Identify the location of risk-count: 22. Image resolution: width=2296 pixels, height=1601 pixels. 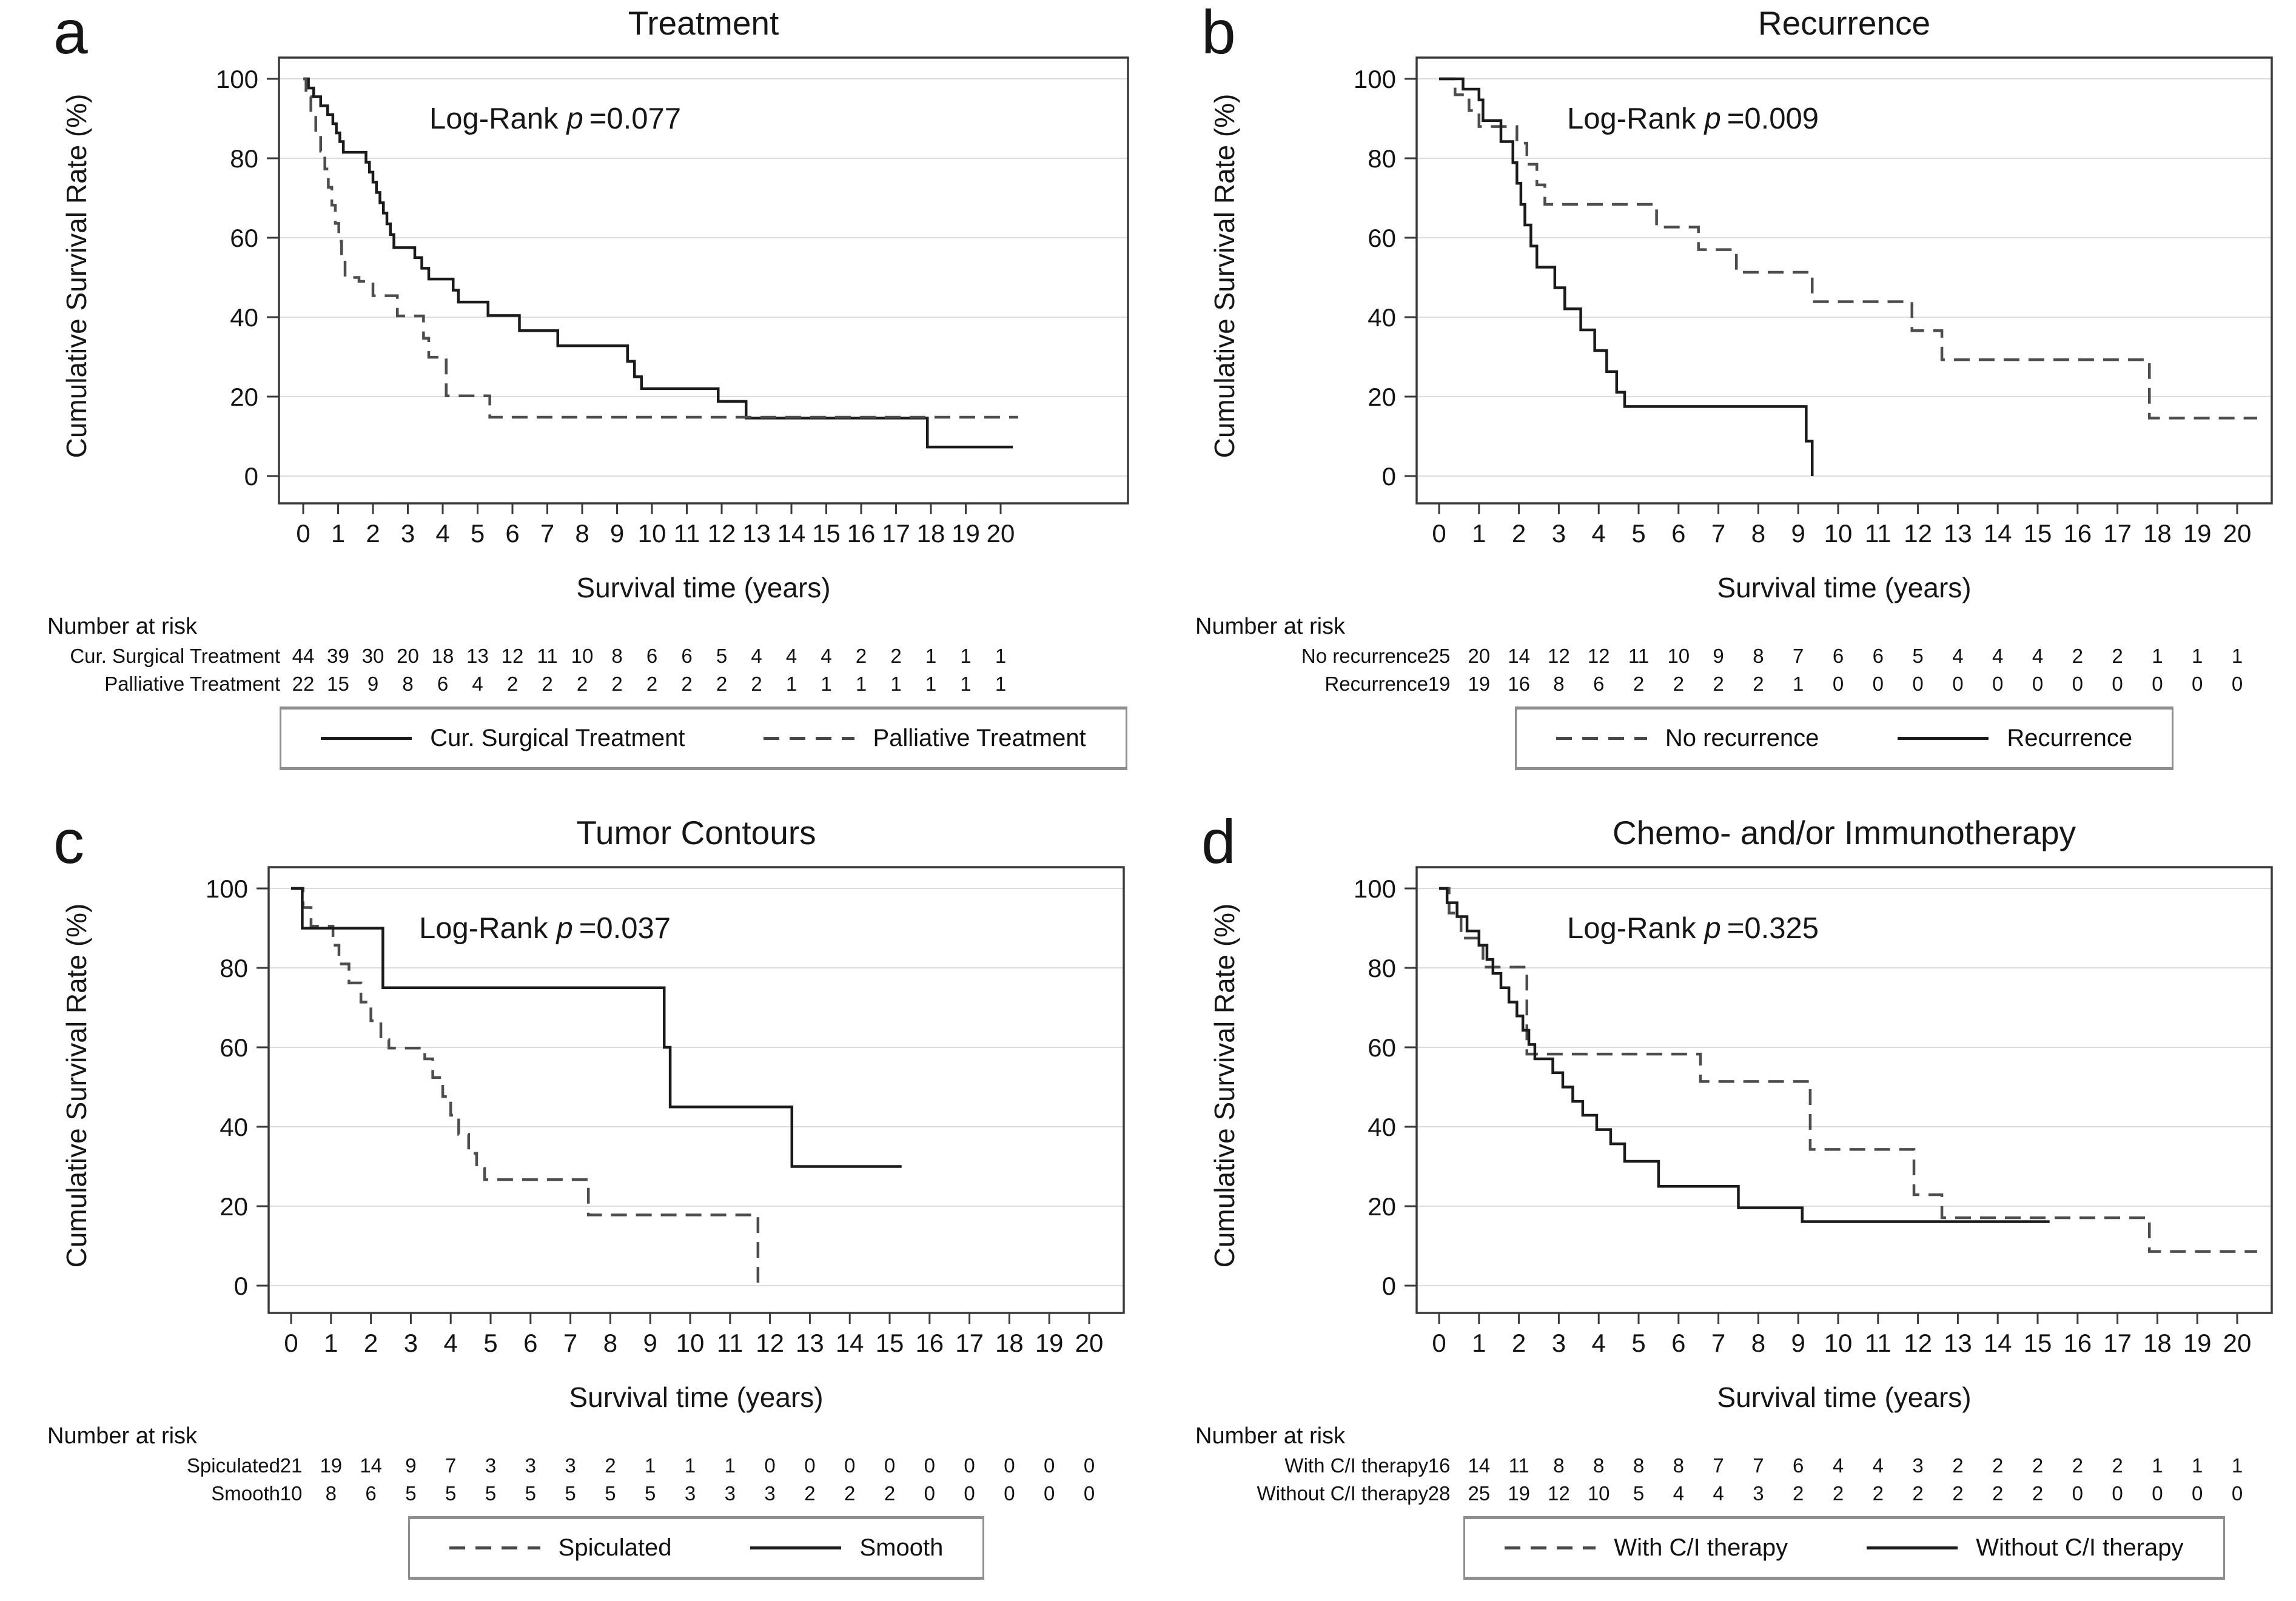
(303, 684).